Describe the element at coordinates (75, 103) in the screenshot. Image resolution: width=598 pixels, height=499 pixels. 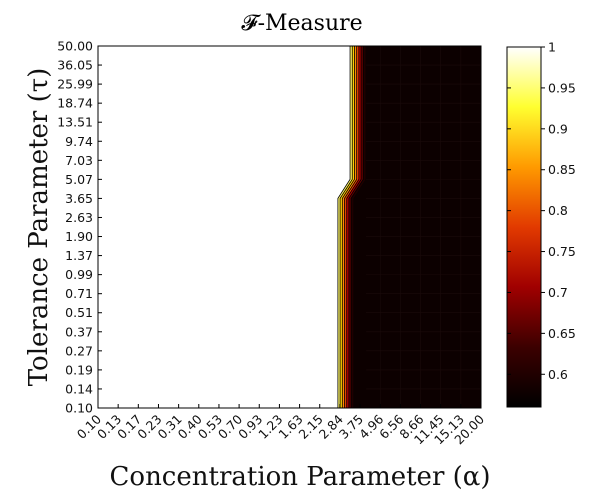
I see `y-tick-label: 18.74` at that location.